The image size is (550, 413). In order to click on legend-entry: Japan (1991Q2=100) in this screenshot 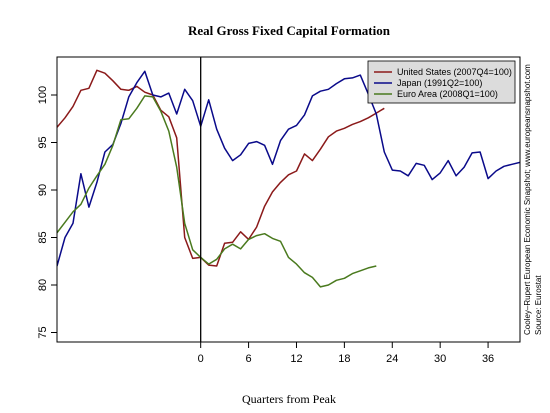, I will do `click(439, 83)`.